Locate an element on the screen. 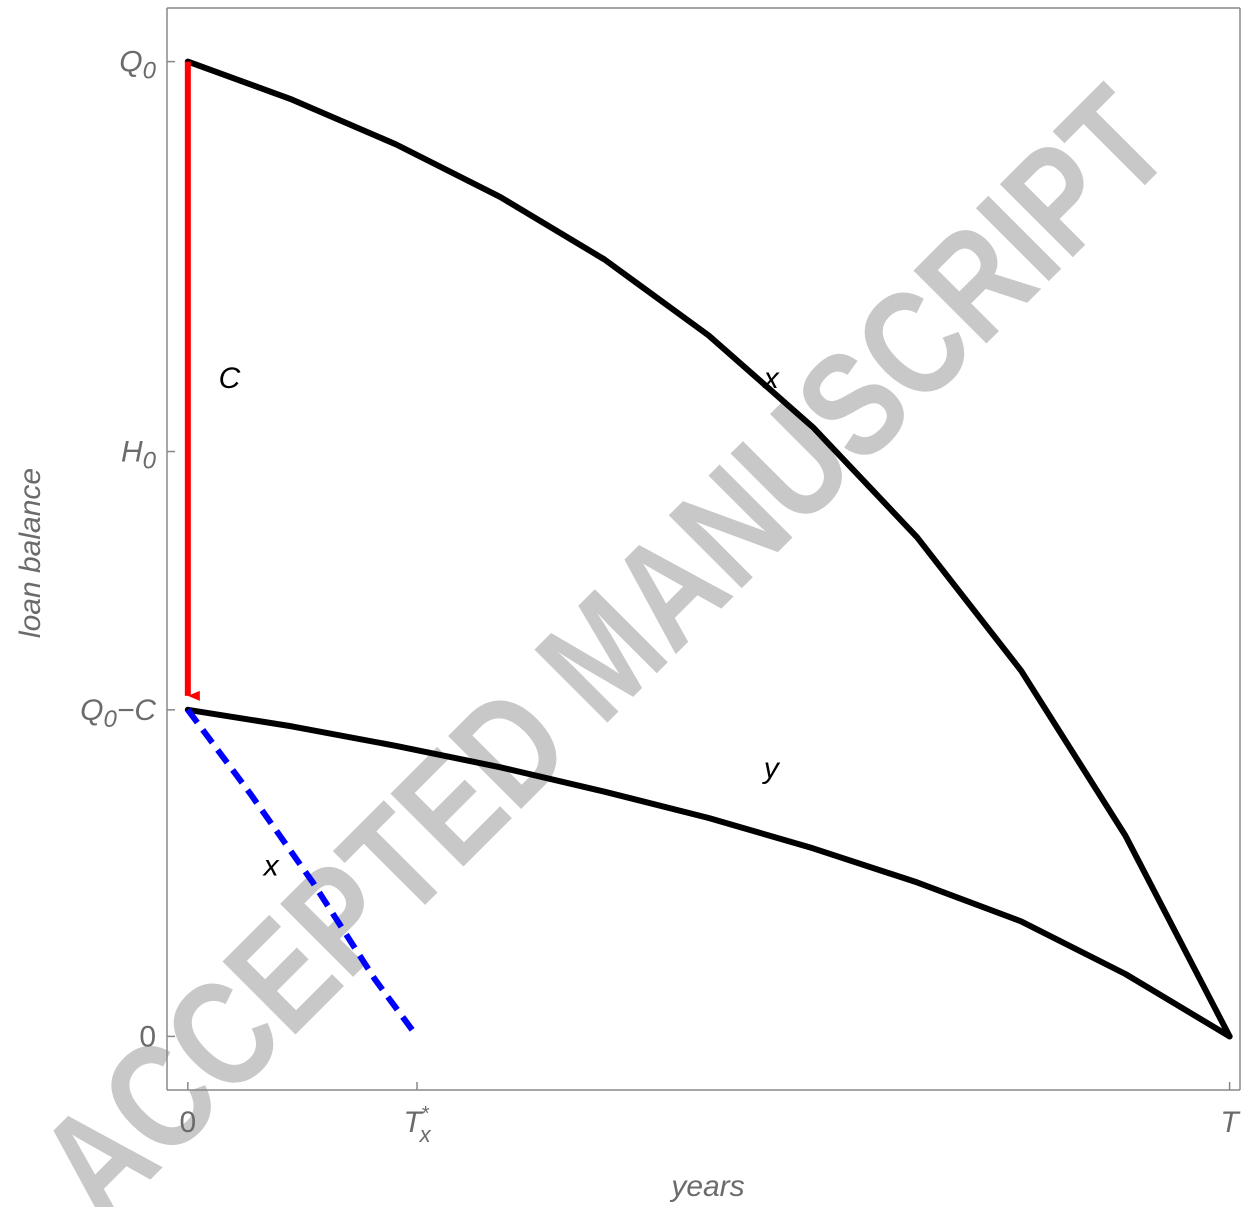 The height and width of the screenshot is (1207, 1249). curve-label: y is located at coordinates (771, 768).